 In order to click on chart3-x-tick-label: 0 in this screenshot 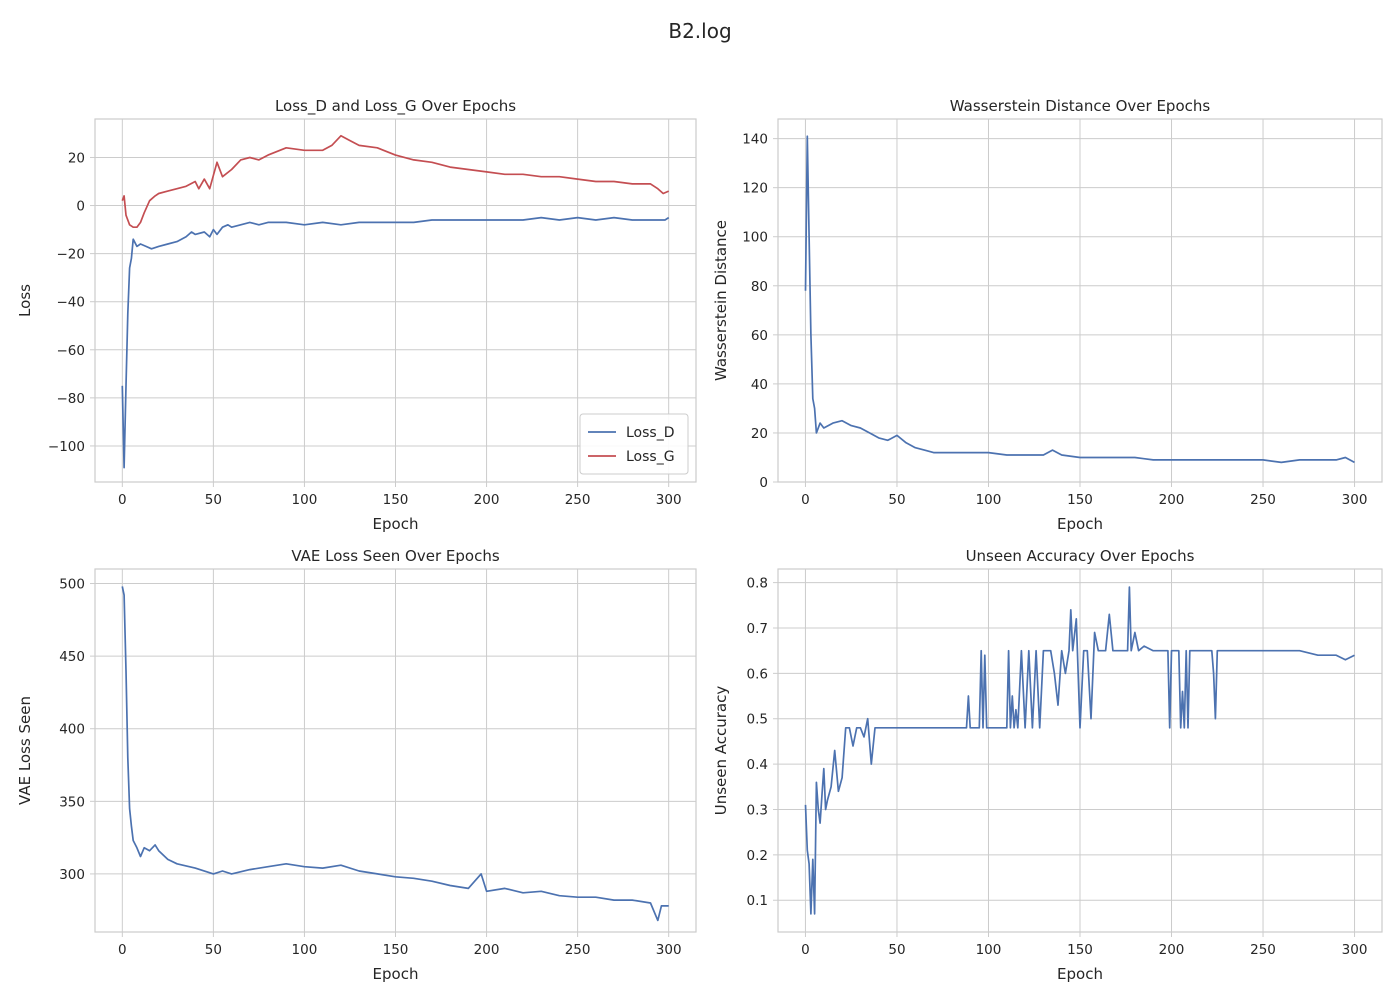, I will do `click(122, 950)`.